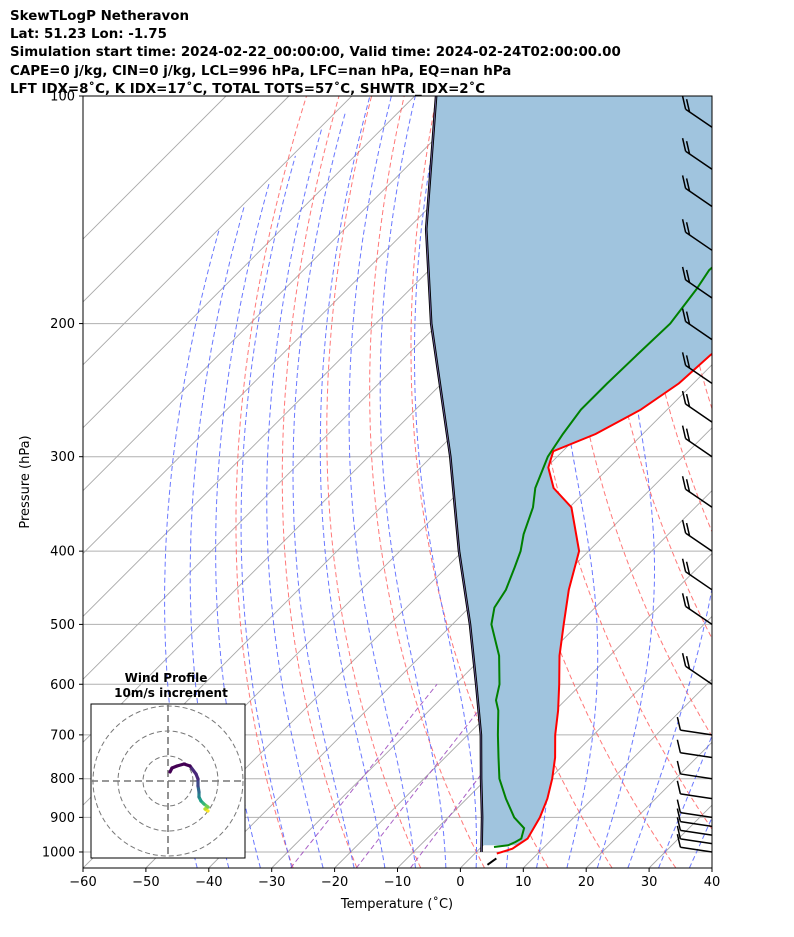 The height and width of the screenshot is (937, 794). What do you see at coordinates (88, 35) in the screenshot?
I see `location-line: Lat: 51.23 Lon: -1.75` at bounding box center [88, 35].